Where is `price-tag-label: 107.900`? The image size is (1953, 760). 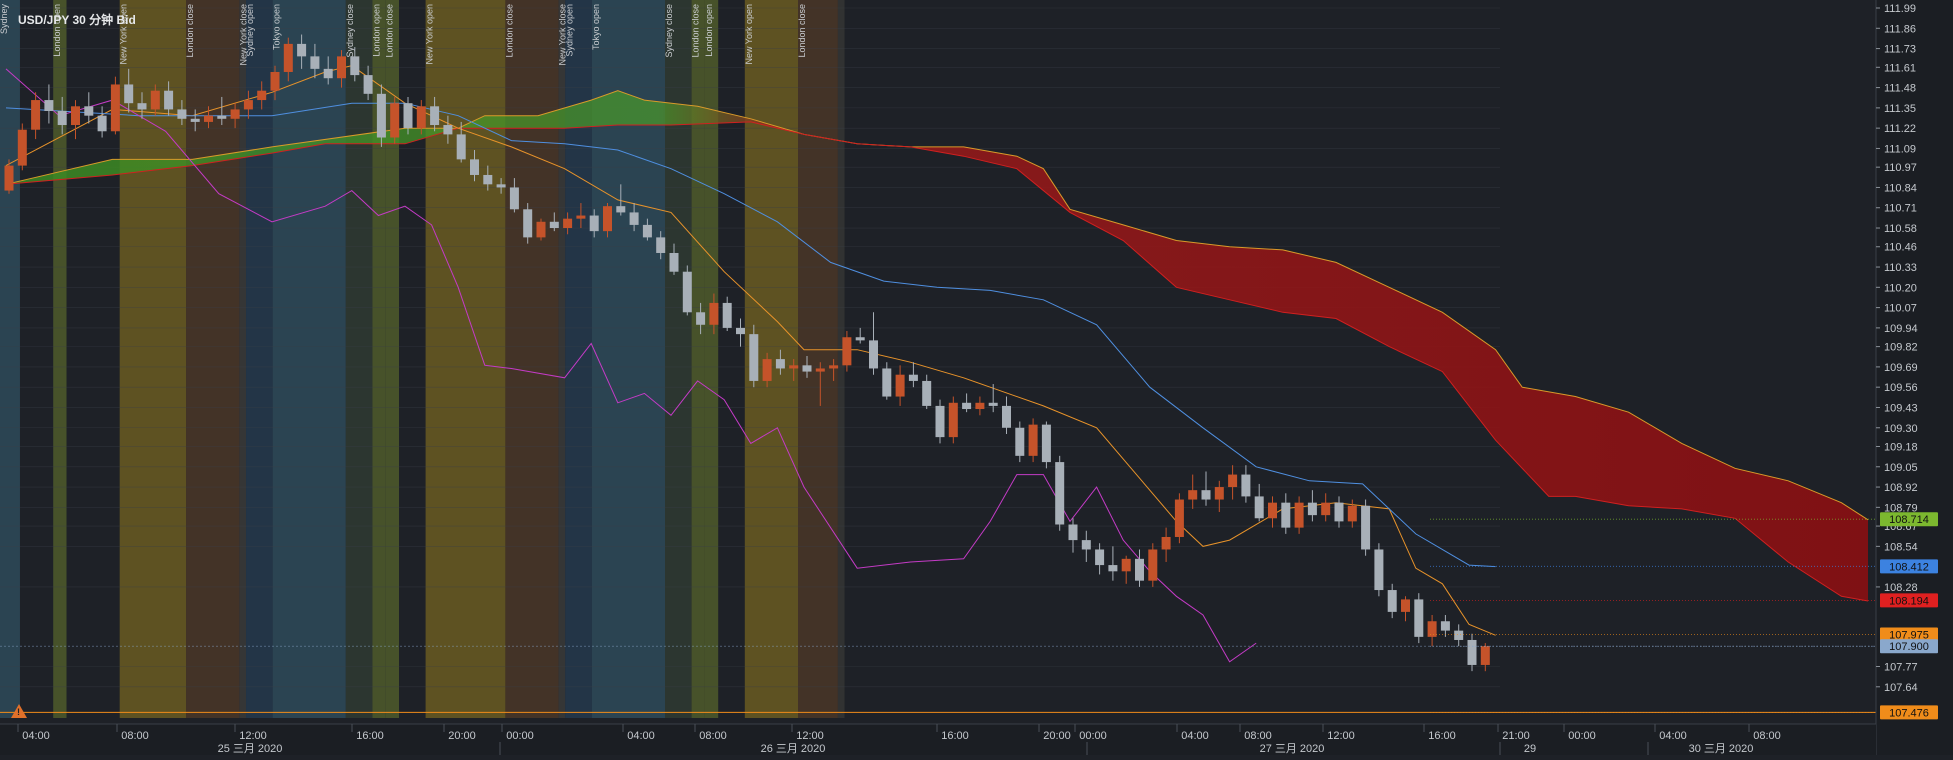 price-tag-label: 107.900 is located at coordinates (1909, 647).